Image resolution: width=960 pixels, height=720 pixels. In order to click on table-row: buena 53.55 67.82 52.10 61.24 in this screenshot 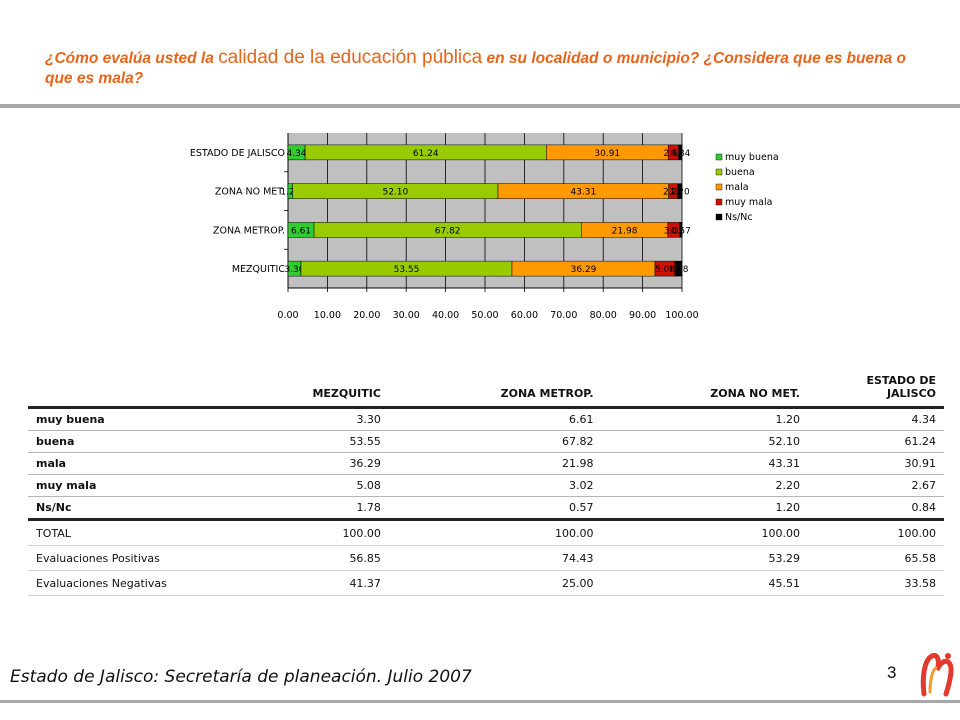, I will do `click(486, 441)`.